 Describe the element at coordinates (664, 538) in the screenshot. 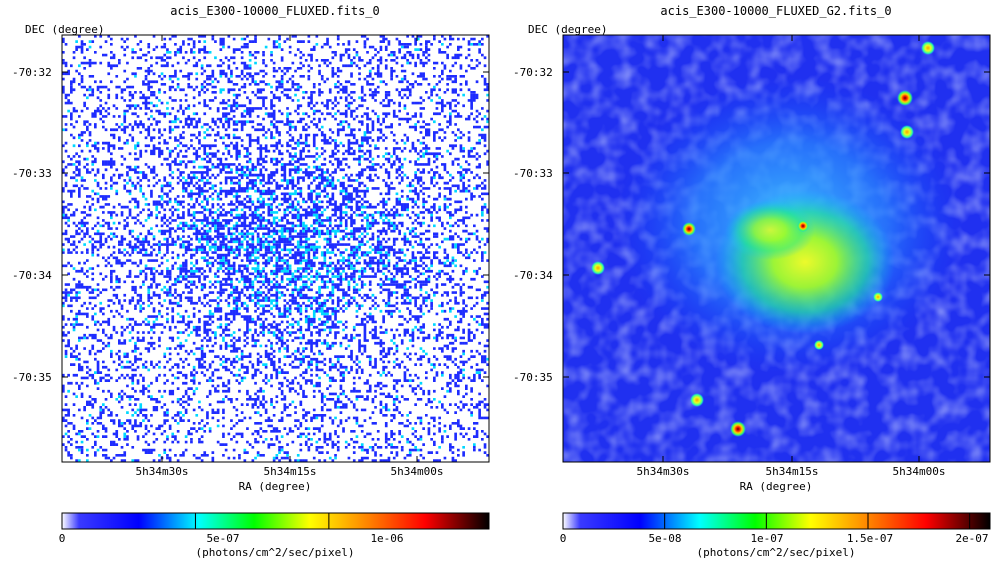

I see `right-cb-tick-label: 5e-08` at that location.